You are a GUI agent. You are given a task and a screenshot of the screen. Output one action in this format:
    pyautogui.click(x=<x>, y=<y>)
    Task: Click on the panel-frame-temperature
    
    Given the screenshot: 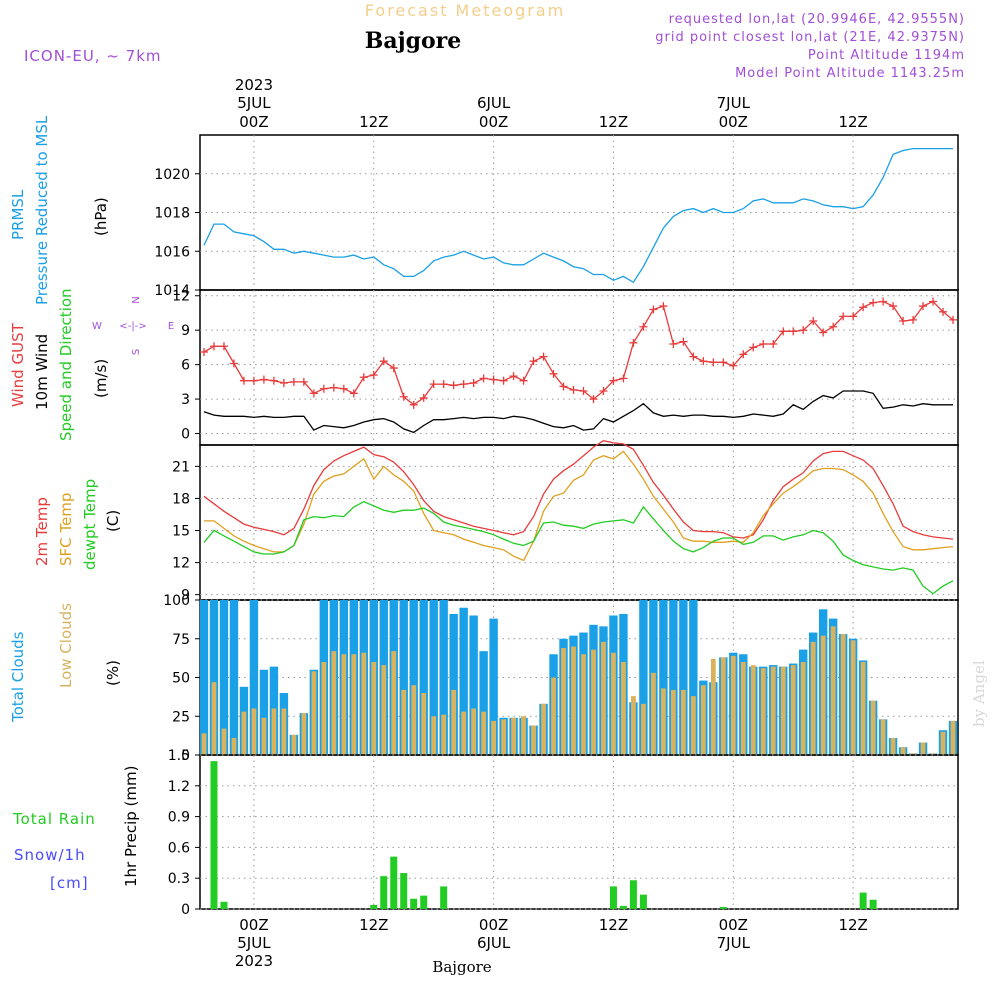 What is the action you would take?
    pyautogui.click(x=579, y=522)
    